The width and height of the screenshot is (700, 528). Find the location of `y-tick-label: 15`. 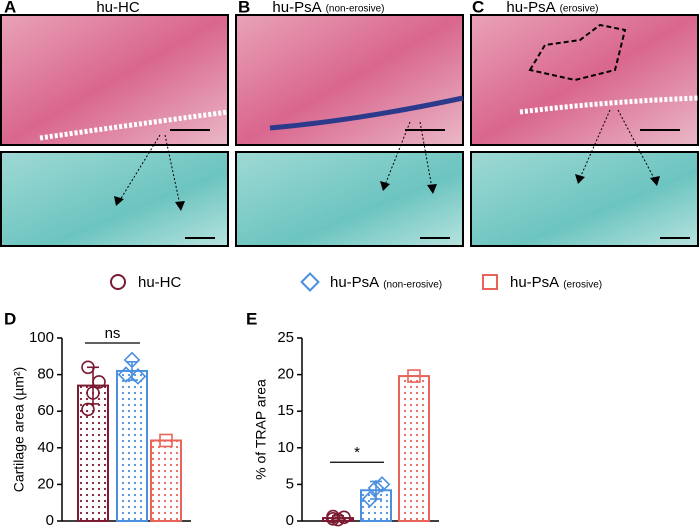

y-tick-label: 15 is located at coordinates (285, 410).